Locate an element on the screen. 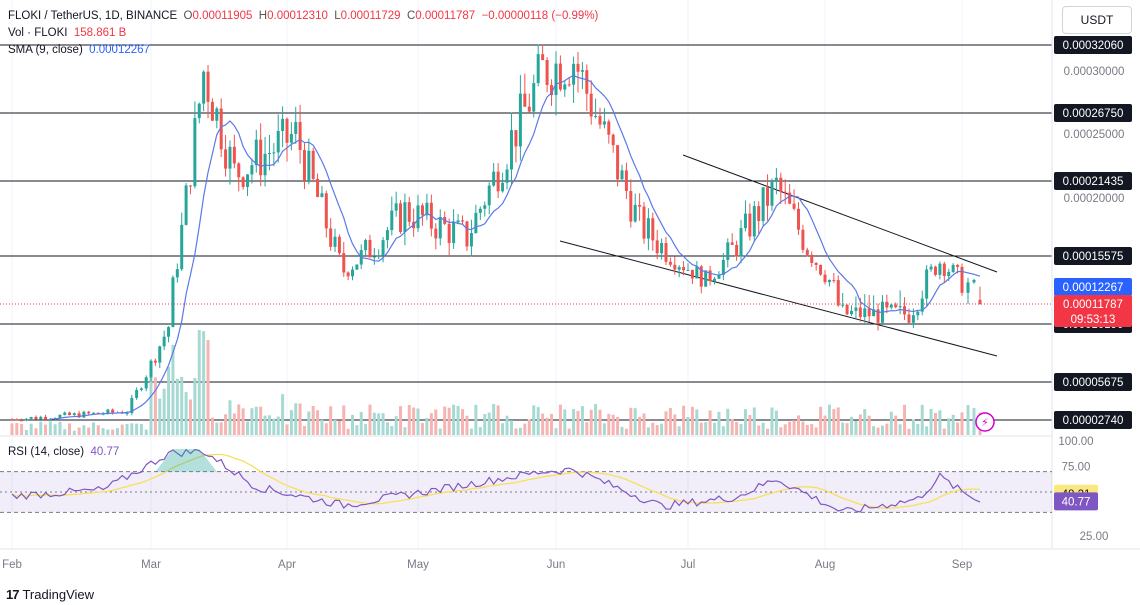 This screenshot has width=1140, height=605. level-tag is located at coordinates (1093, 45).